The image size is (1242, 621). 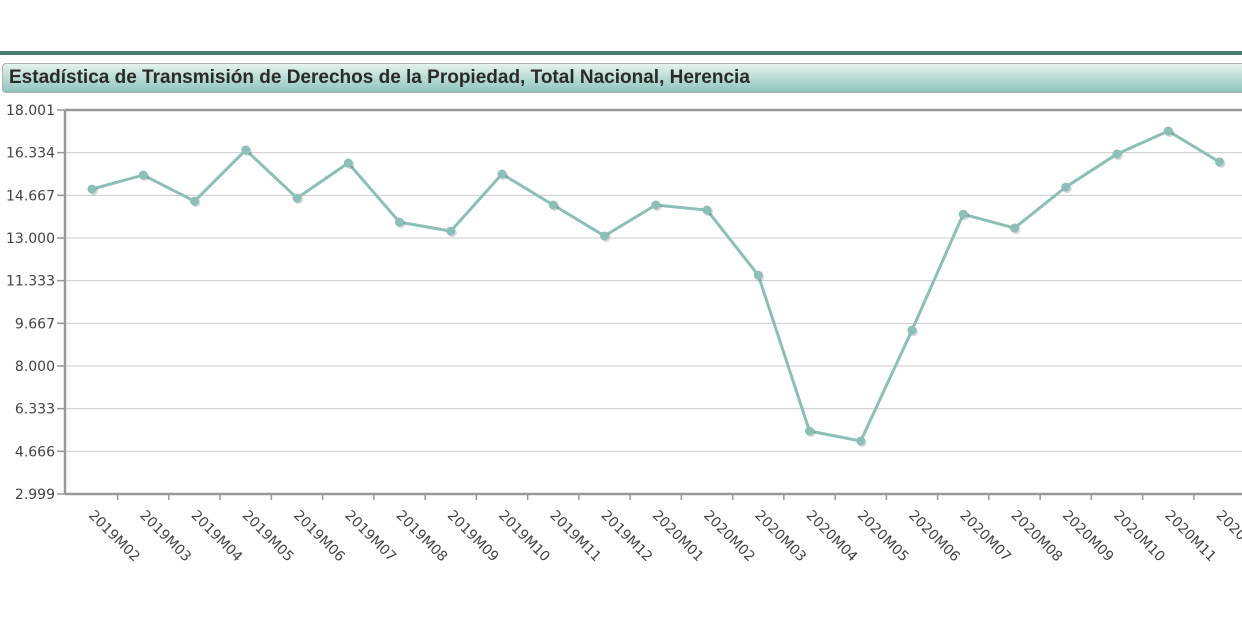 What do you see at coordinates (883, 537) in the screenshot?
I see `x-tick-label: 2020M05` at bounding box center [883, 537].